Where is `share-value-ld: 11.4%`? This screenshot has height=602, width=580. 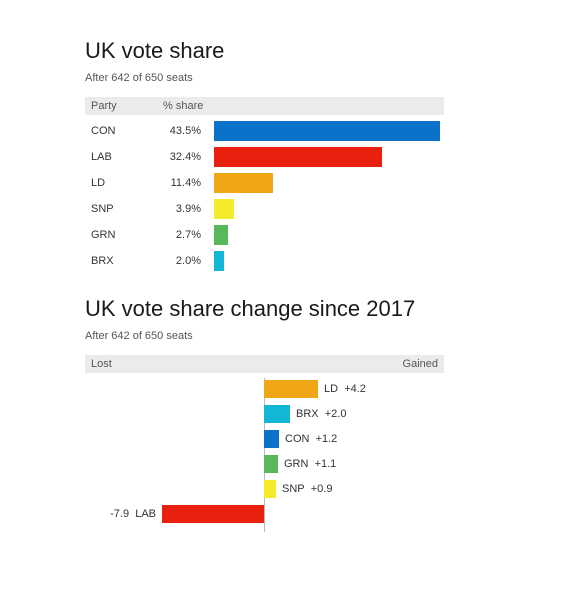
share-value-ld: 11.4% is located at coordinates (185, 183).